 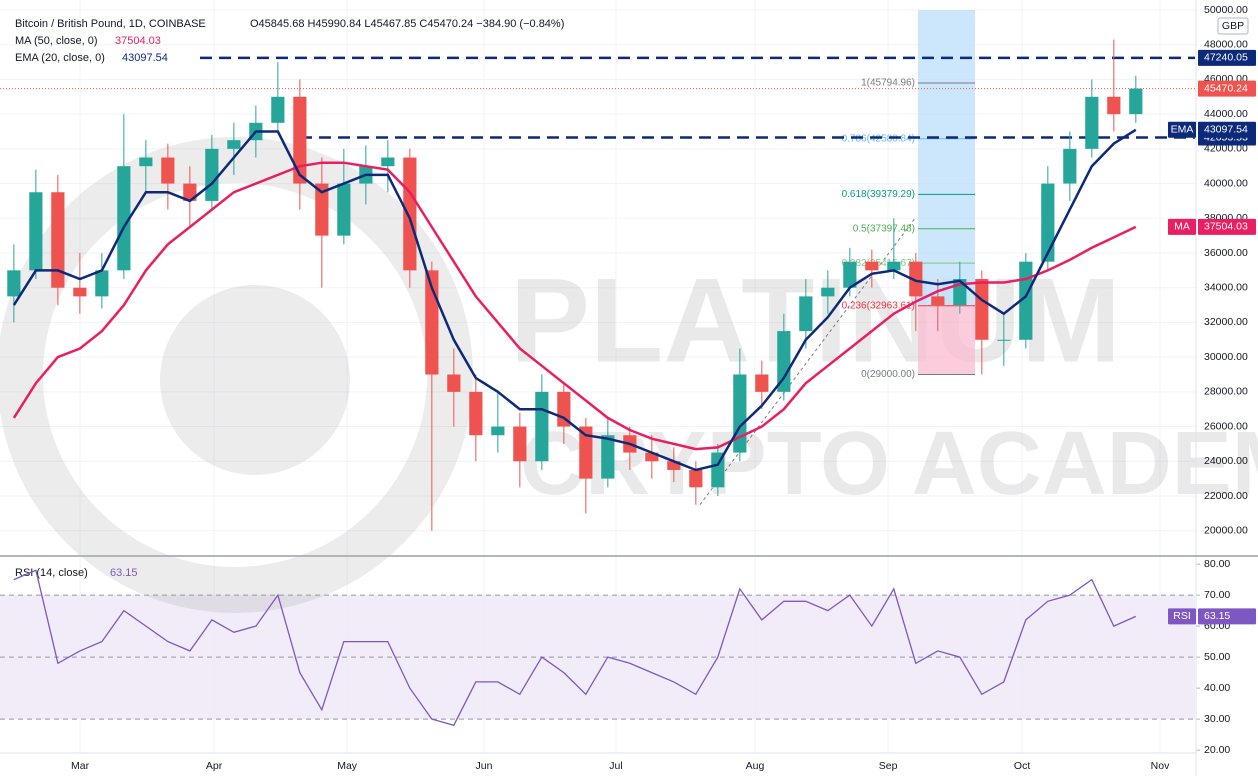 What do you see at coordinates (1226, 322) in the screenshot?
I see `y-tick-label: 32000.00` at bounding box center [1226, 322].